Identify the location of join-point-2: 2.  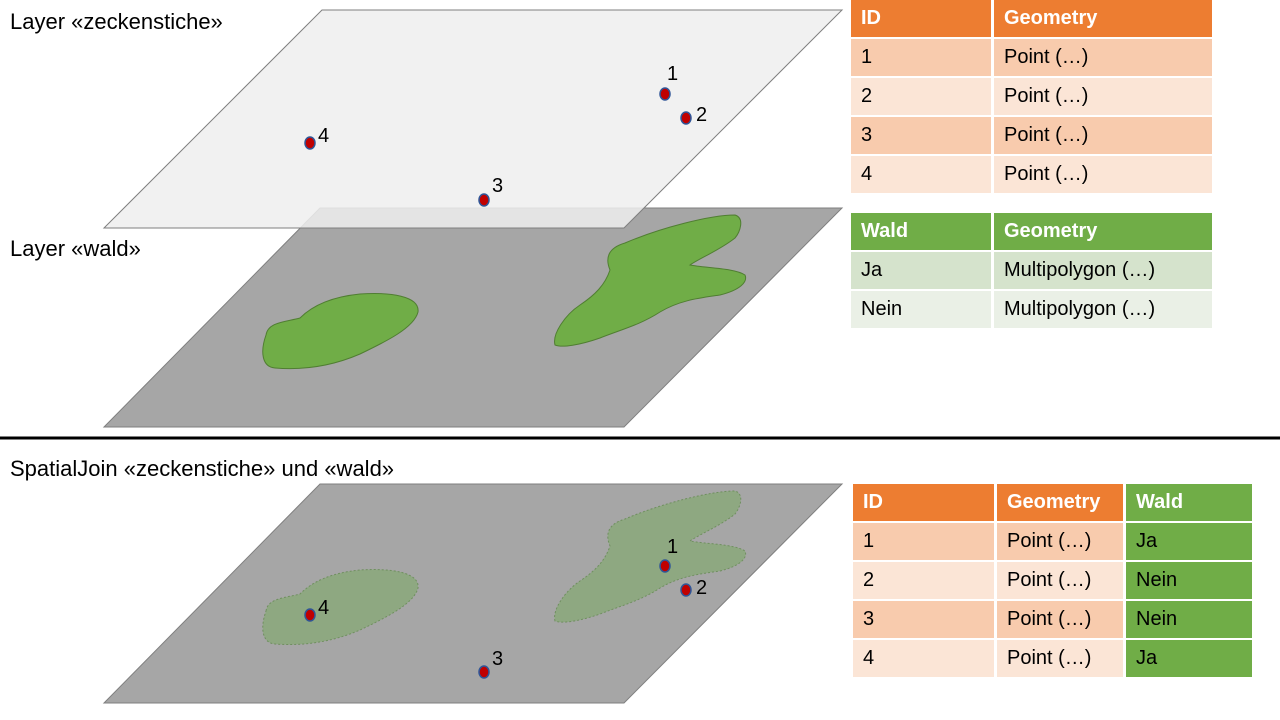
(693, 588).